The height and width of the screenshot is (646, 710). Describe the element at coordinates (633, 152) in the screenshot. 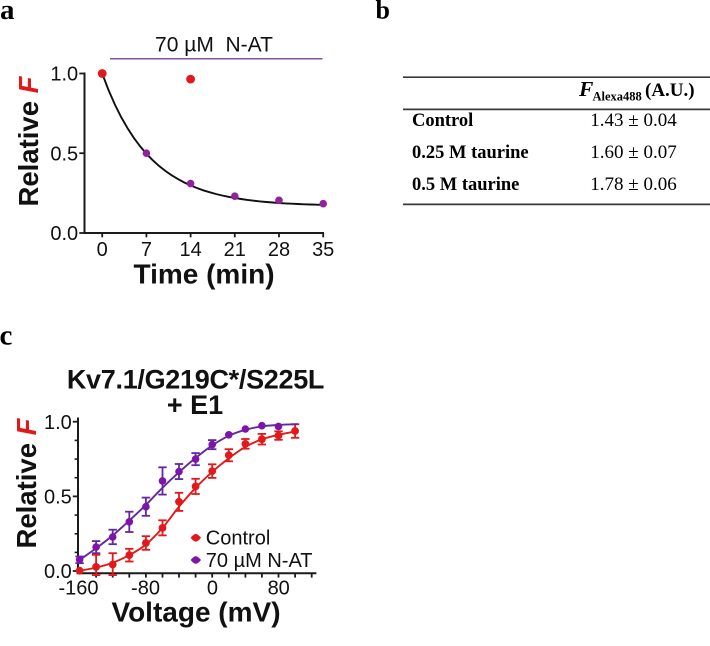

I see `svg-text: 1.60 ± 0.07` at that location.